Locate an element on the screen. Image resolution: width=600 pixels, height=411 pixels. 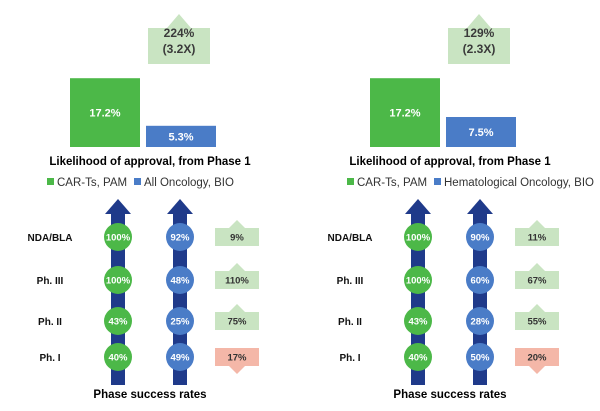
right-chart-title: Likelihood of approval, from Phase 1 is located at coordinates (450, 162).